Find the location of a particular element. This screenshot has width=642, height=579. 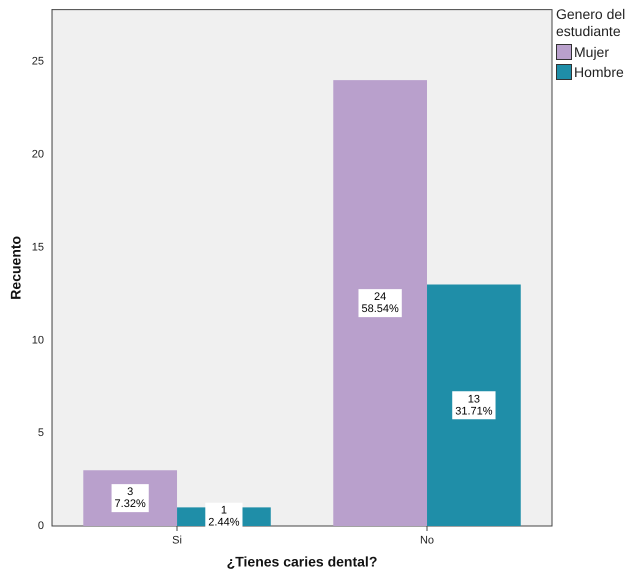

data-label: 24 58.54% is located at coordinates (380, 303).